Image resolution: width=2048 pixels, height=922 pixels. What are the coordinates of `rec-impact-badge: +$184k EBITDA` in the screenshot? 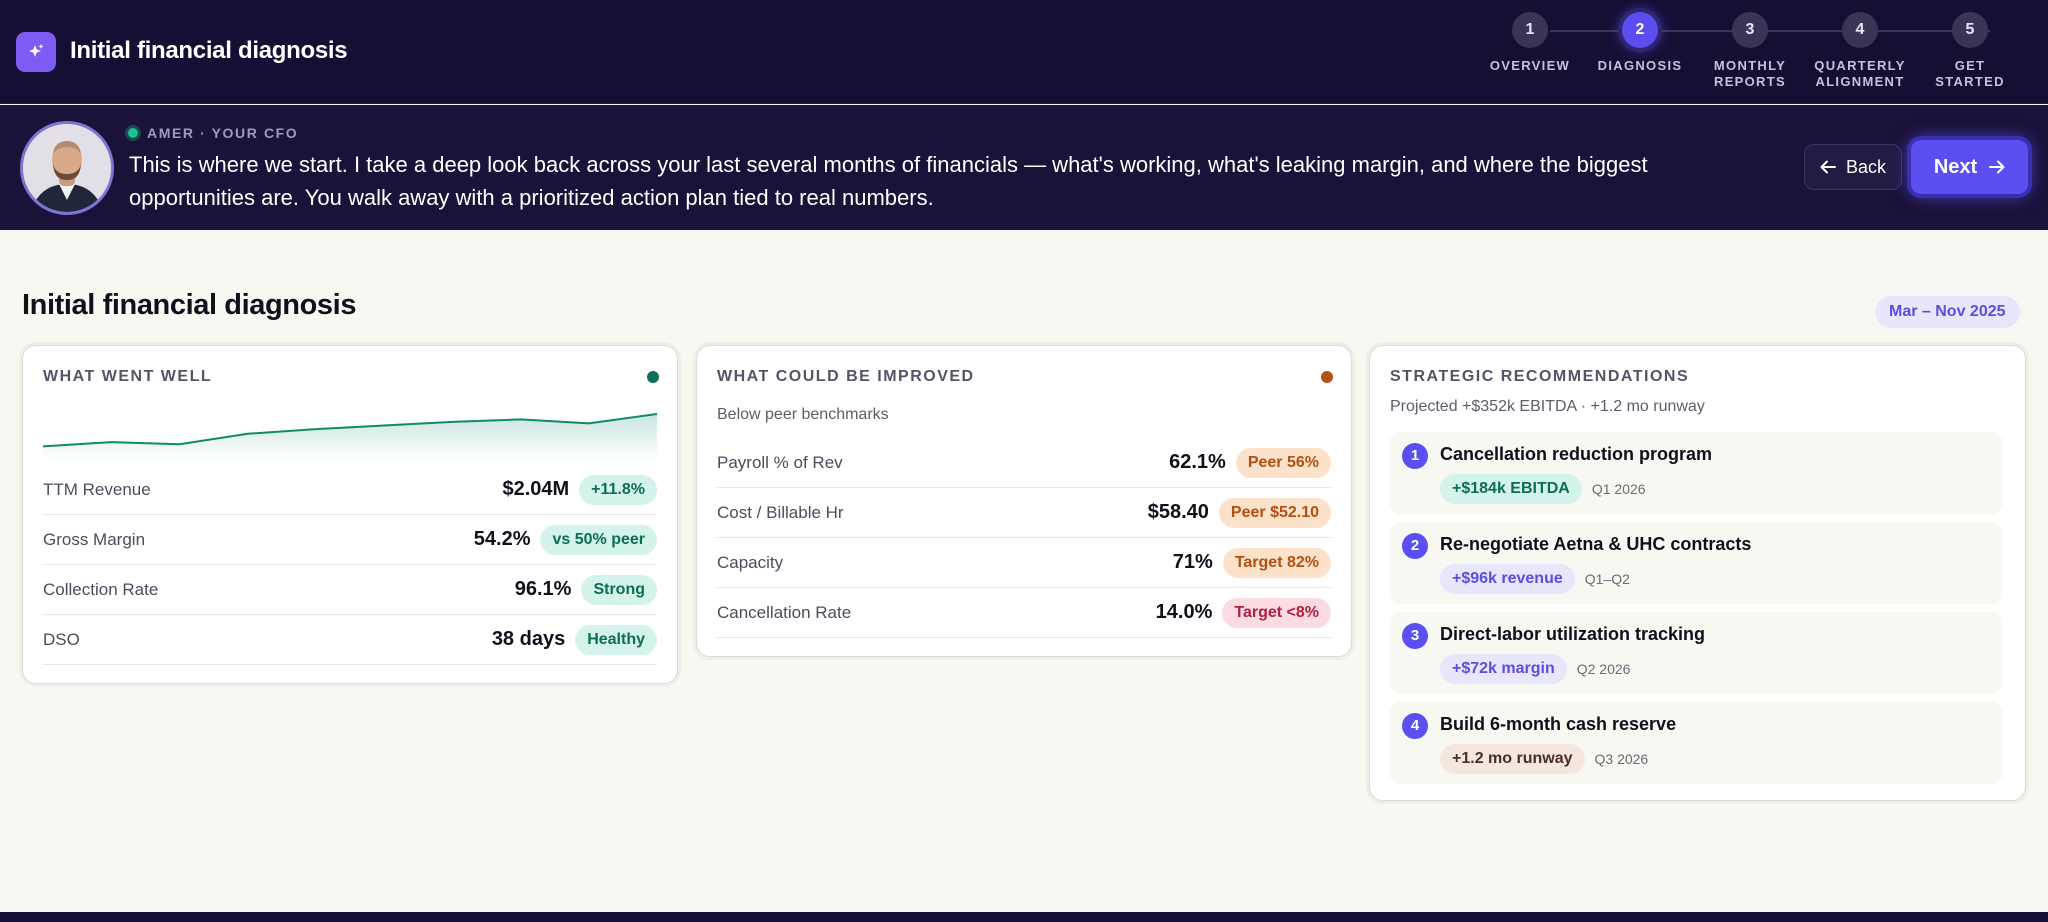 It's located at (1511, 489).